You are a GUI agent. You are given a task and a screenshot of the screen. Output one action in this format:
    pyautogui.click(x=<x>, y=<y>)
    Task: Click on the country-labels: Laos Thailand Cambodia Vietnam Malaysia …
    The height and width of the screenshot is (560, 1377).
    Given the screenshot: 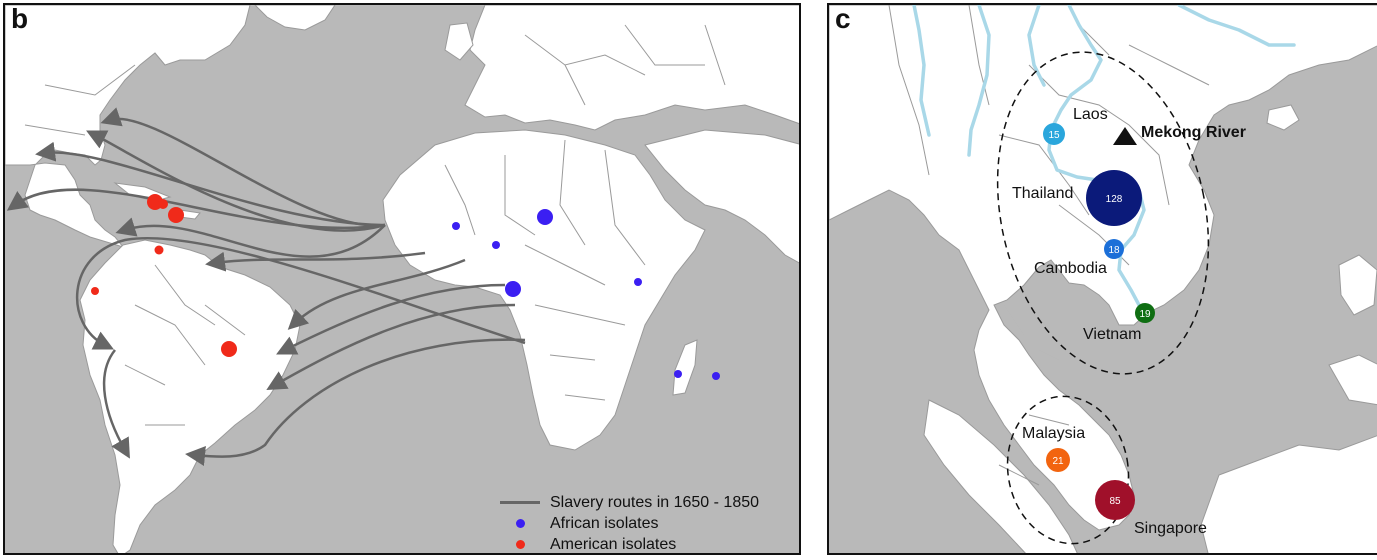 What is the action you would take?
    pyautogui.click(x=1129, y=321)
    